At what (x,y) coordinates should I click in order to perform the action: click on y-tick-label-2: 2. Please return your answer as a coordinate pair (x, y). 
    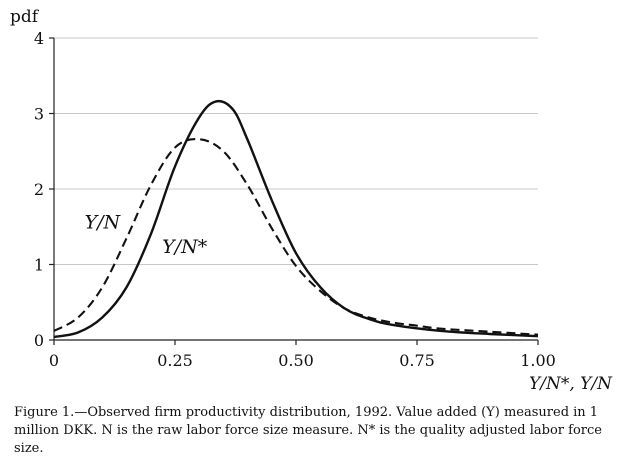
    Looking at the image, I should click on (39, 189).